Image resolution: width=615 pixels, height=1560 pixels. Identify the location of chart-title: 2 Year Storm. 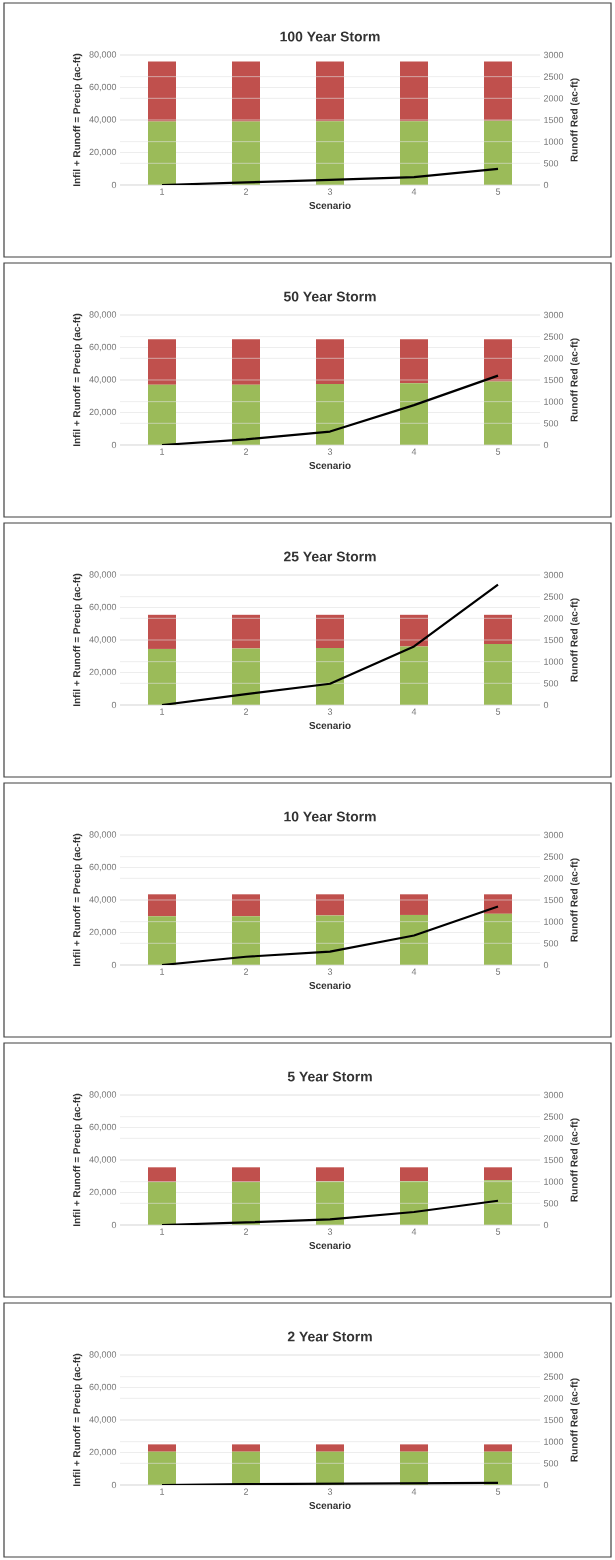
(329, 1336).